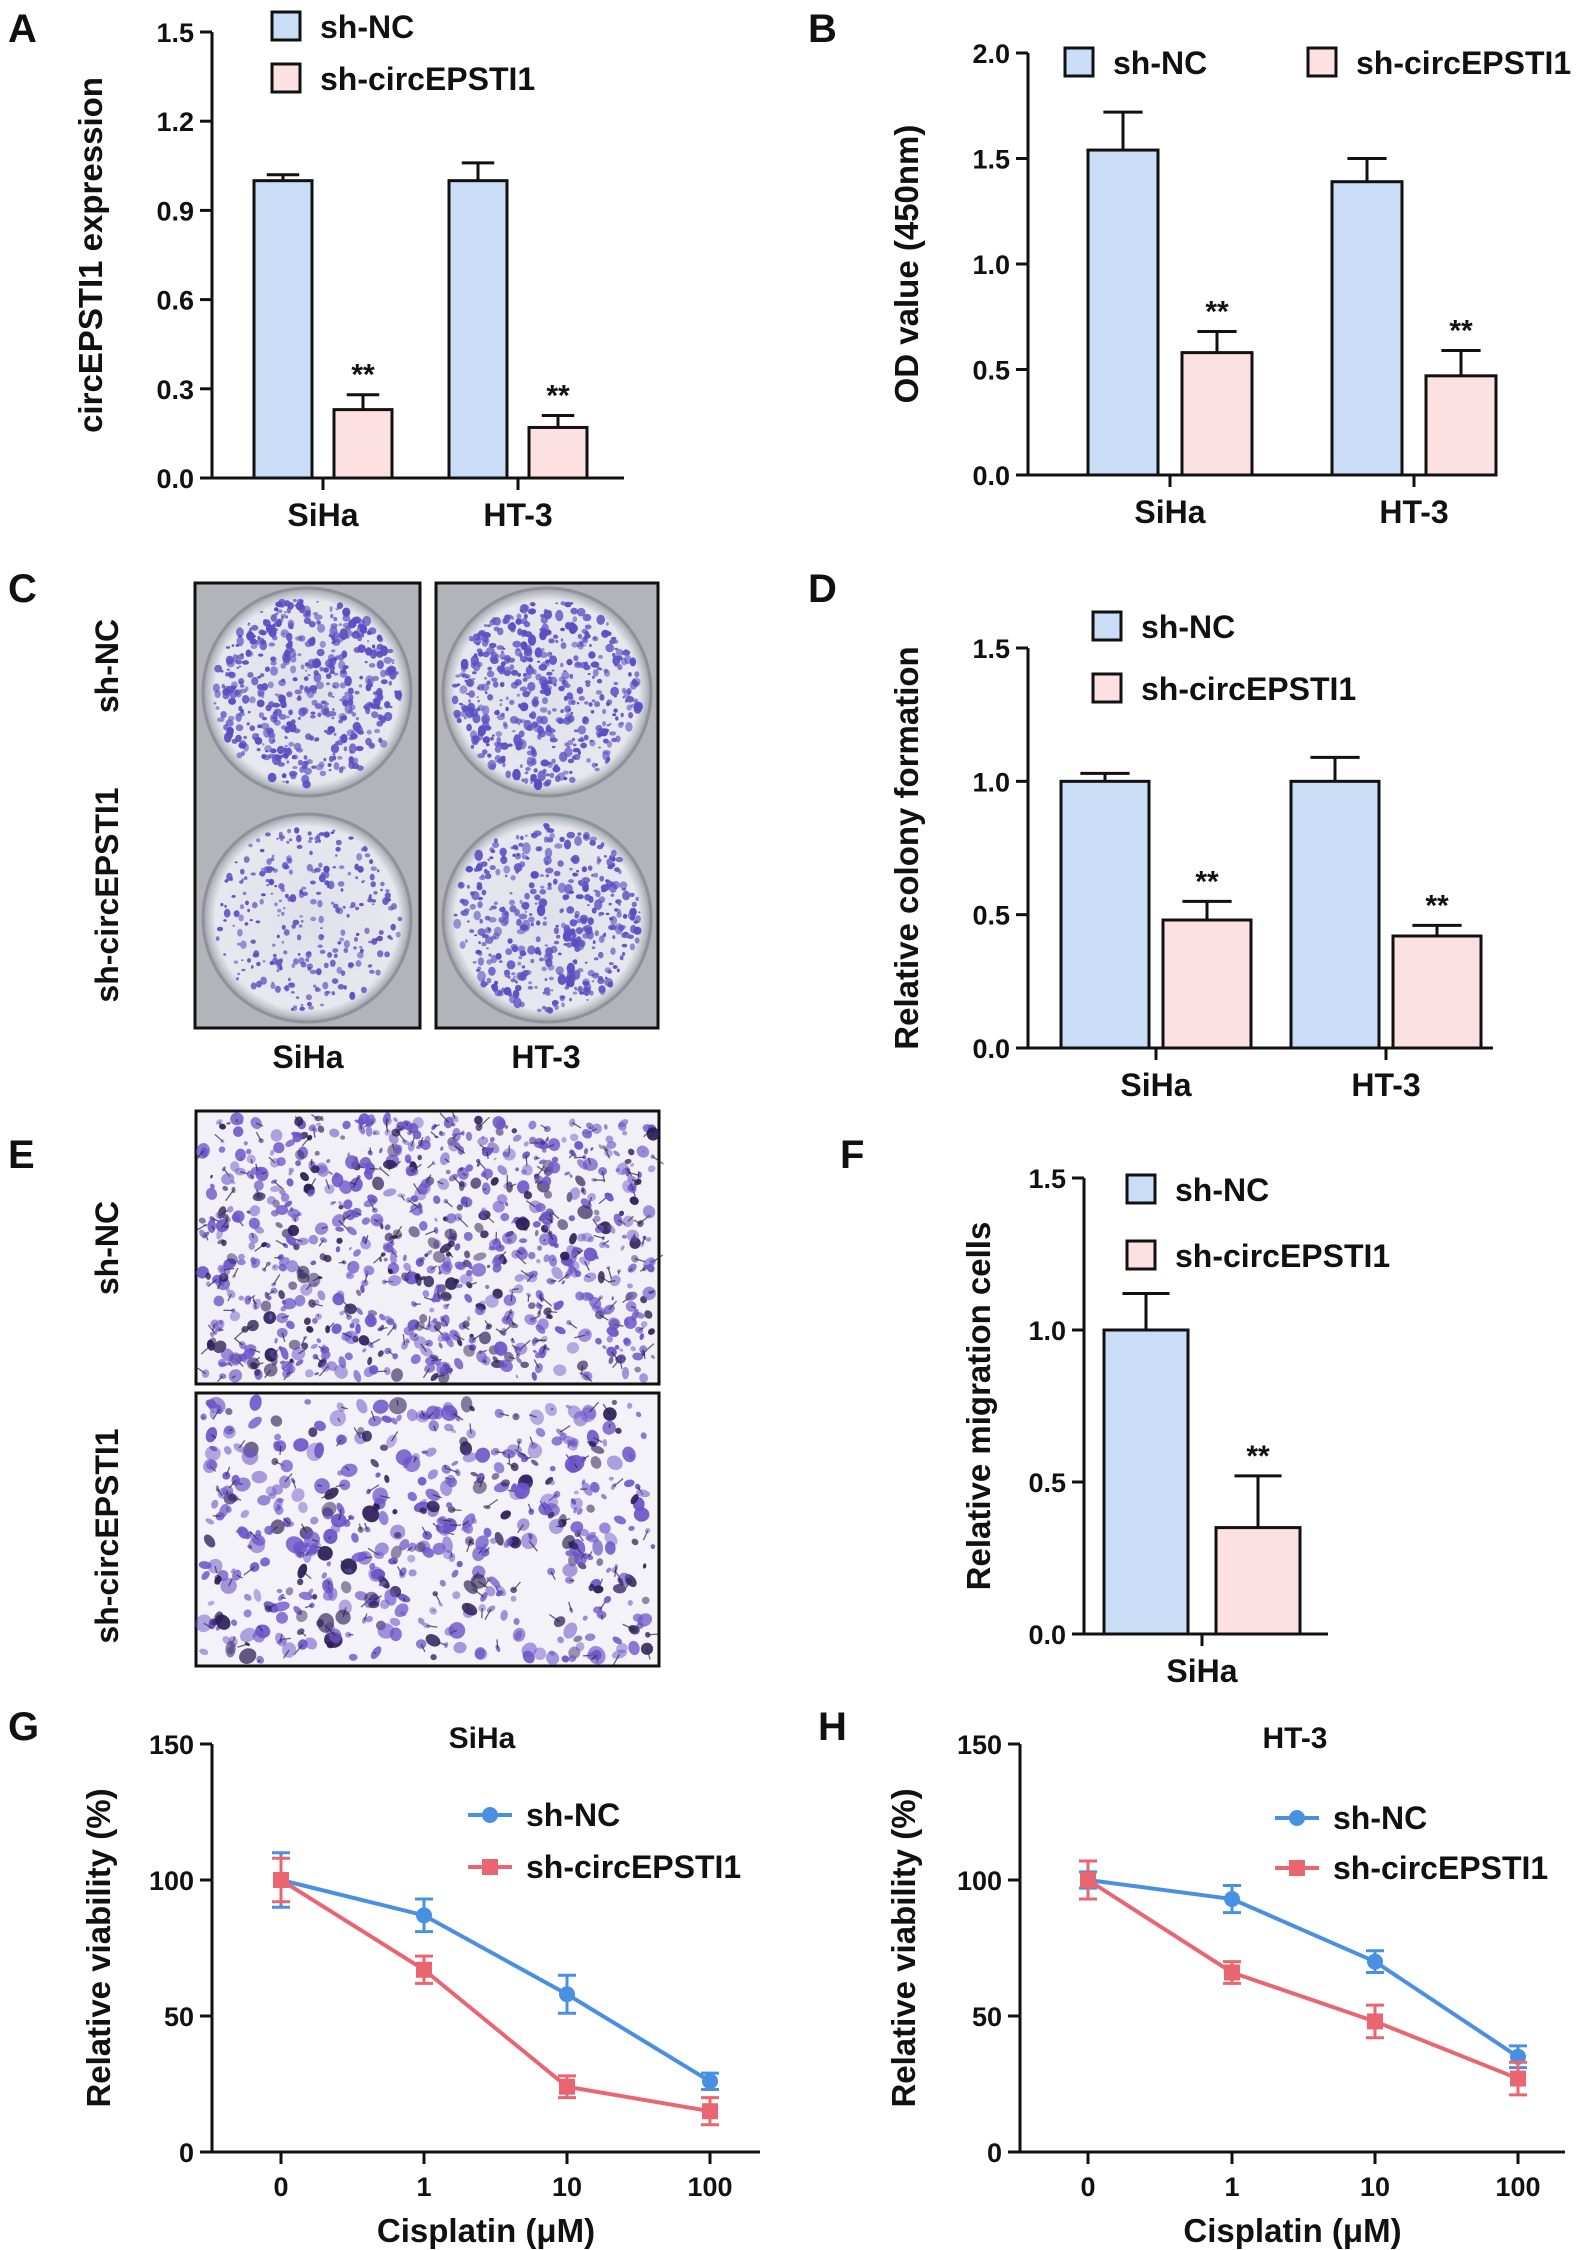 The width and height of the screenshot is (1593, 2250). I want to click on x-tick-label: 100, so click(1517, 2187).